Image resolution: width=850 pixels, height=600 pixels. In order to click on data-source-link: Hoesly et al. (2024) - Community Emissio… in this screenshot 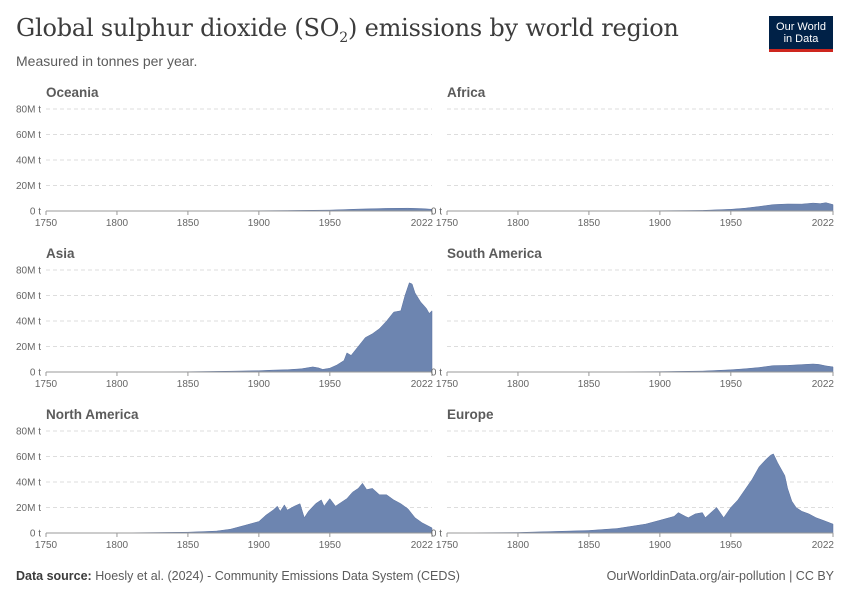, I will do `click(277, 576)`.